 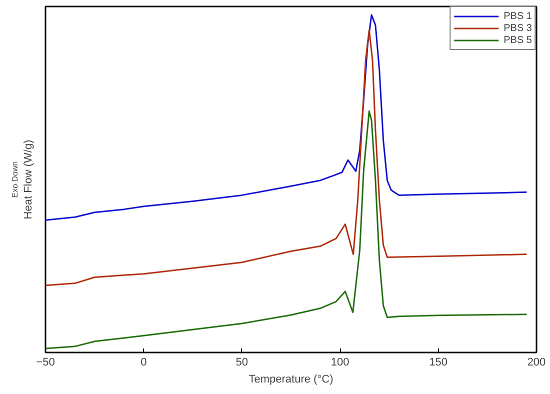 I want to click on legend-label: PBS 3, so click(x=518, y=28).